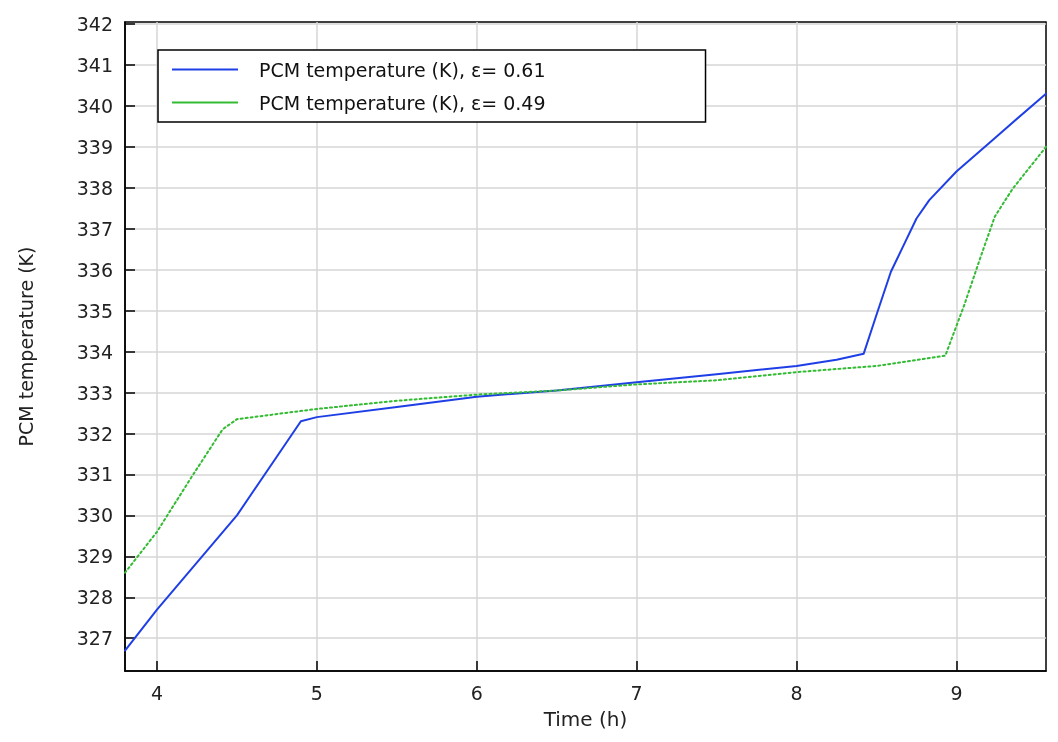 This screenshot has width=1058, height=742. I want to click on y-tick-label: 340, so click(94, 105).